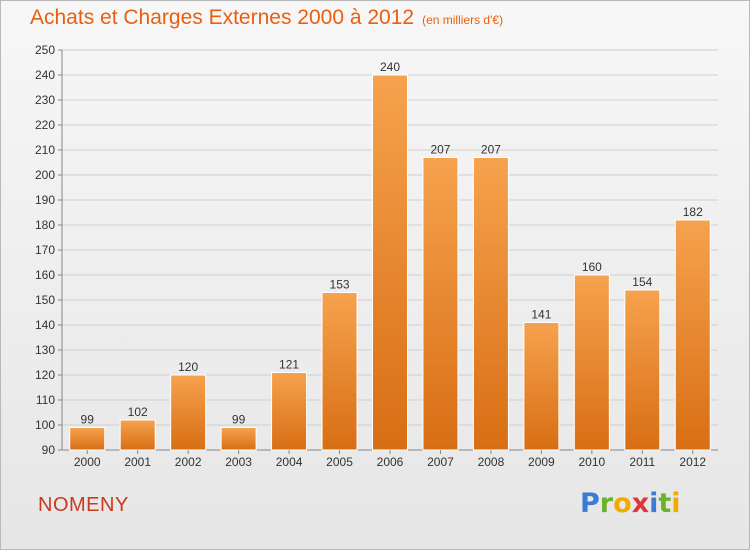  I want to click on bar-2011, so click(642, 370).